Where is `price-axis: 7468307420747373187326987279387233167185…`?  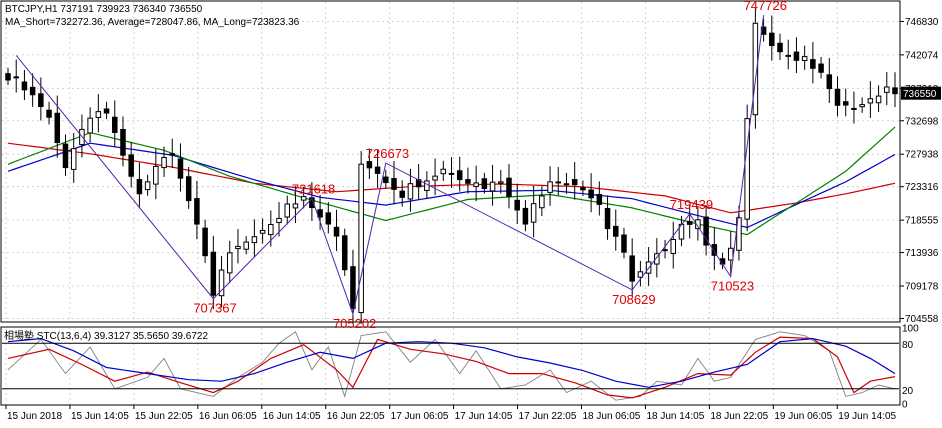
price-axis: 7468307420747373187326987279387233167185… is located at coordinates (919, 171).